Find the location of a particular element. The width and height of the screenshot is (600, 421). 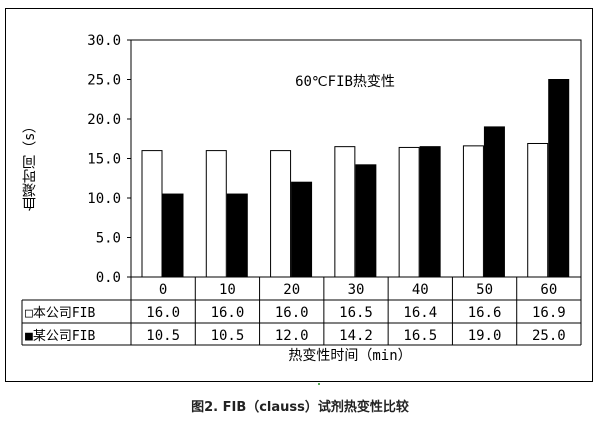

figure-caption: 图2. FIB（clauss）试剂热变性比较 is located at coordinates (300, 407).